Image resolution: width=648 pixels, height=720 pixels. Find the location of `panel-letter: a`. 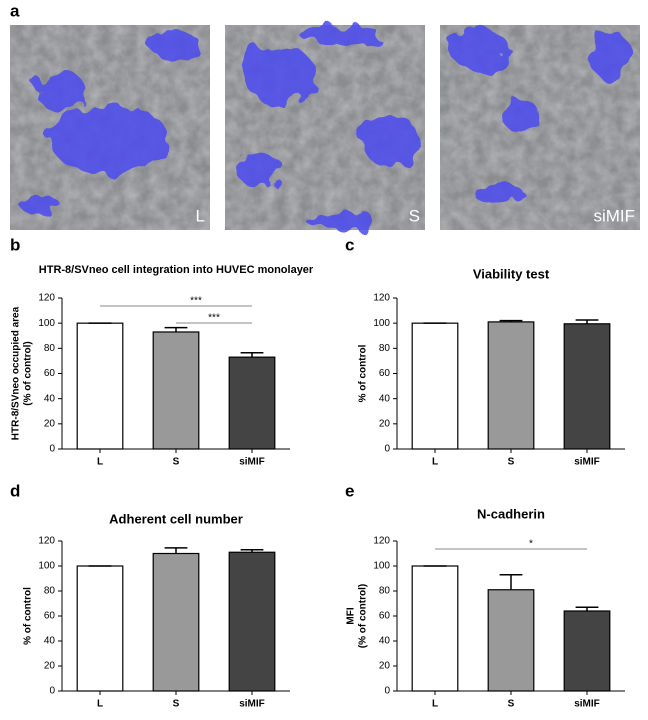

panel-letter: a is located at coordinates (15, 10).